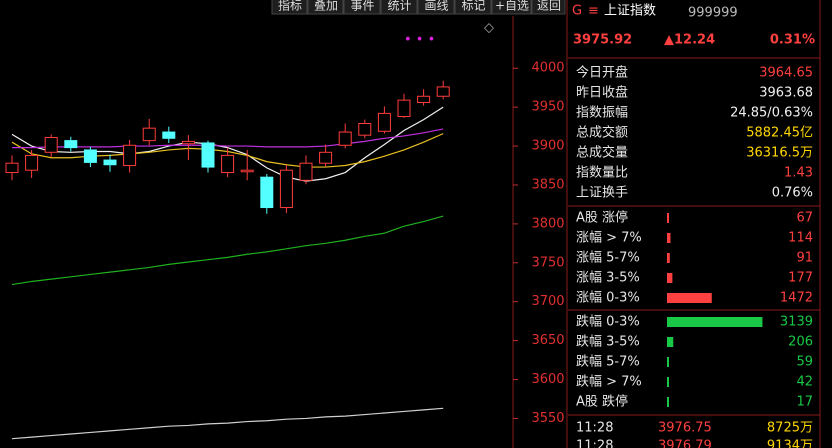 The width and height of the screenshot is (832, 448). I want to click on stat-value: 36316.5万, so click(779, 153).